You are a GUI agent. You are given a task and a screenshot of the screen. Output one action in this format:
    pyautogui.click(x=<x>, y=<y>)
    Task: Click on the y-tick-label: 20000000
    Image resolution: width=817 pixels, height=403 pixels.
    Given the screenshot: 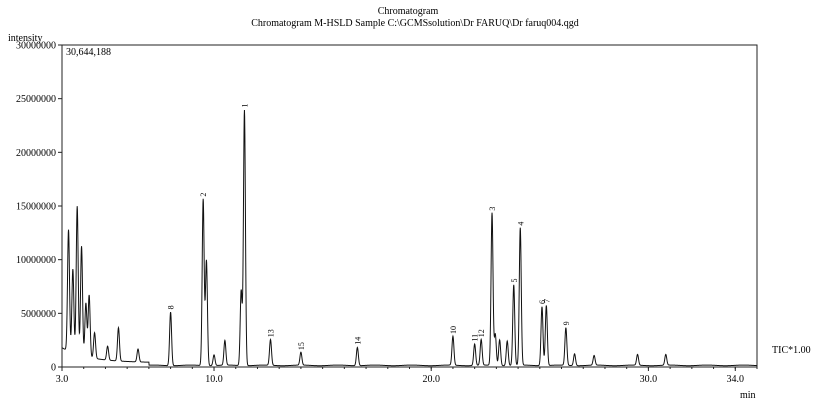 What is the action you would take?
    pyautogui.click(x=36, y=153)
    